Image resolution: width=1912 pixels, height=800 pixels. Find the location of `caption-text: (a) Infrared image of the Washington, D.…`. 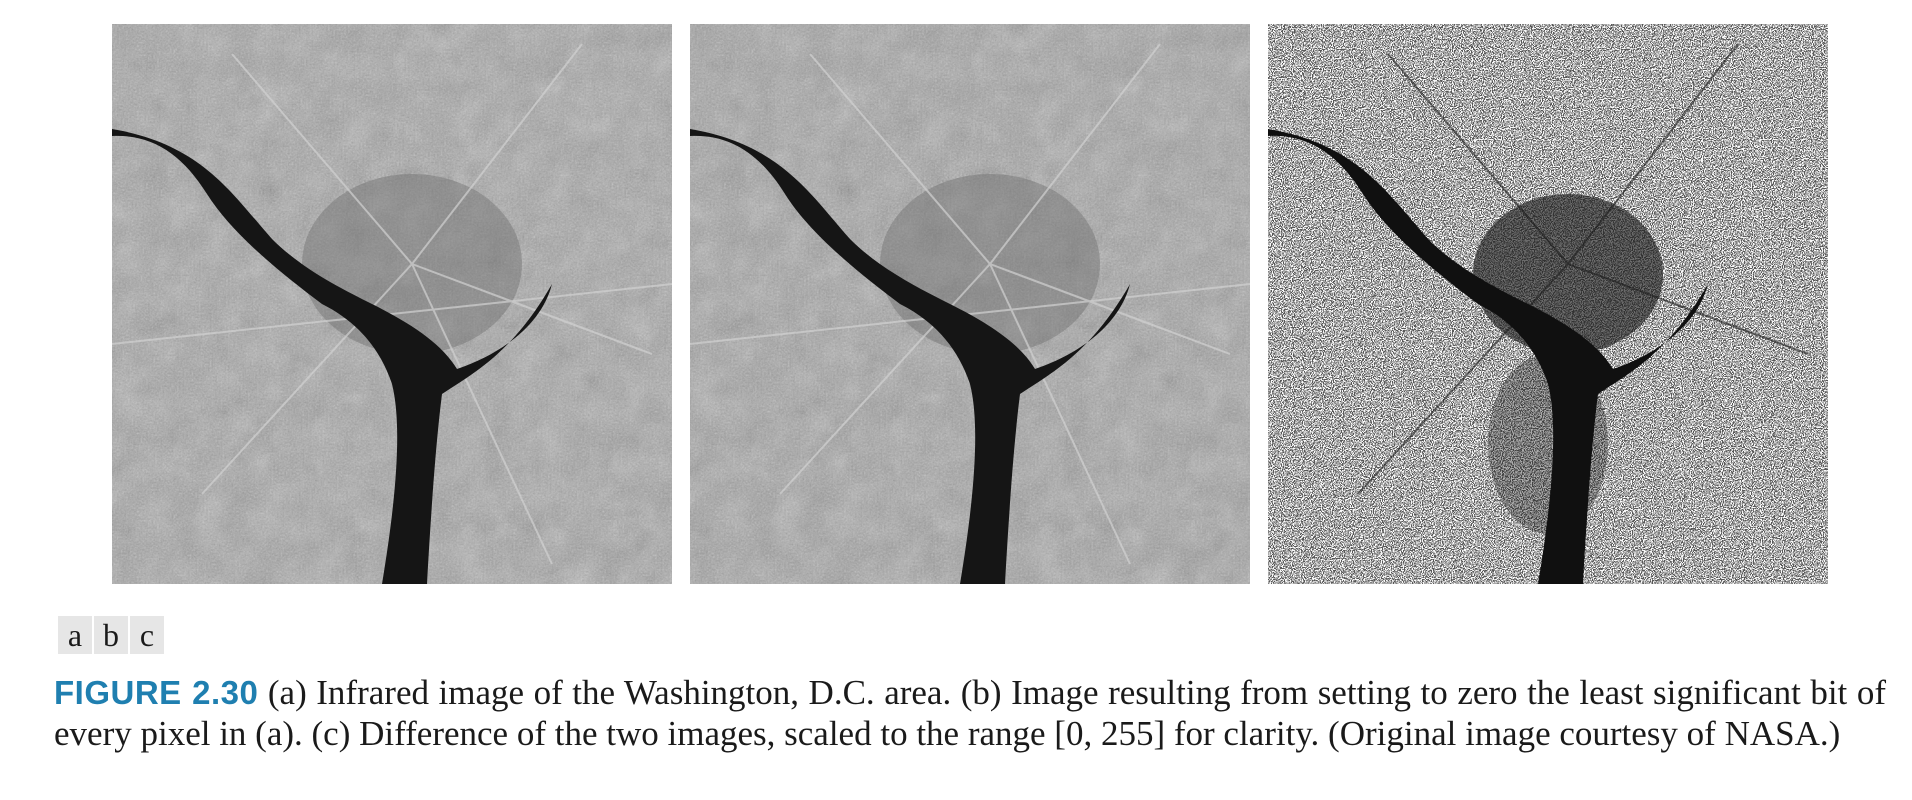

caption-text: (a) Infrared image of the Washington, D.… is located at coordinates (970, 713).